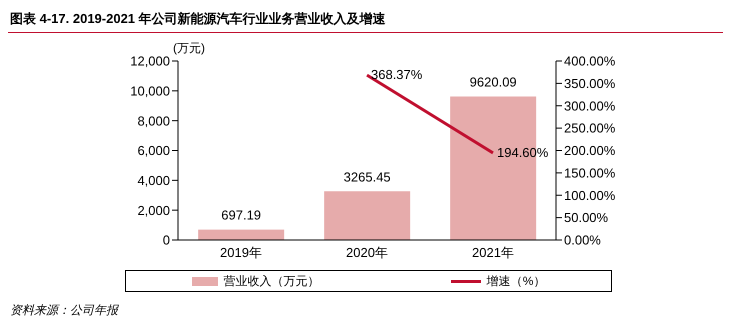 The image size is (731, 328). What do you see at coordinates (153, 150) in the screenshot?
I see `y-tick-label: 6,000` at bounding box center [153, 150].